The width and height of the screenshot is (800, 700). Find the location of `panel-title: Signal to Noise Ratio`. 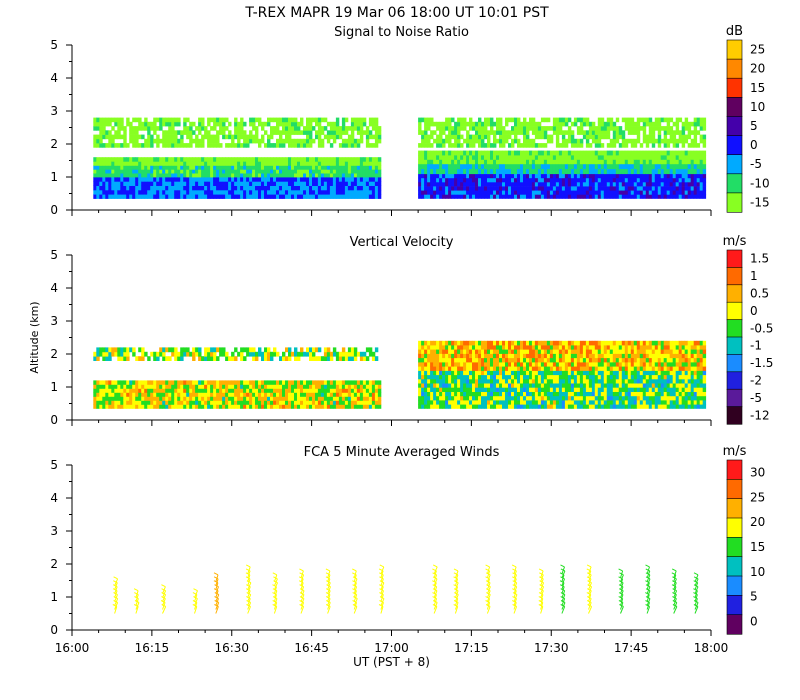

panel-title: Signal to Noise Ratio is located at coordinates (401, 32).